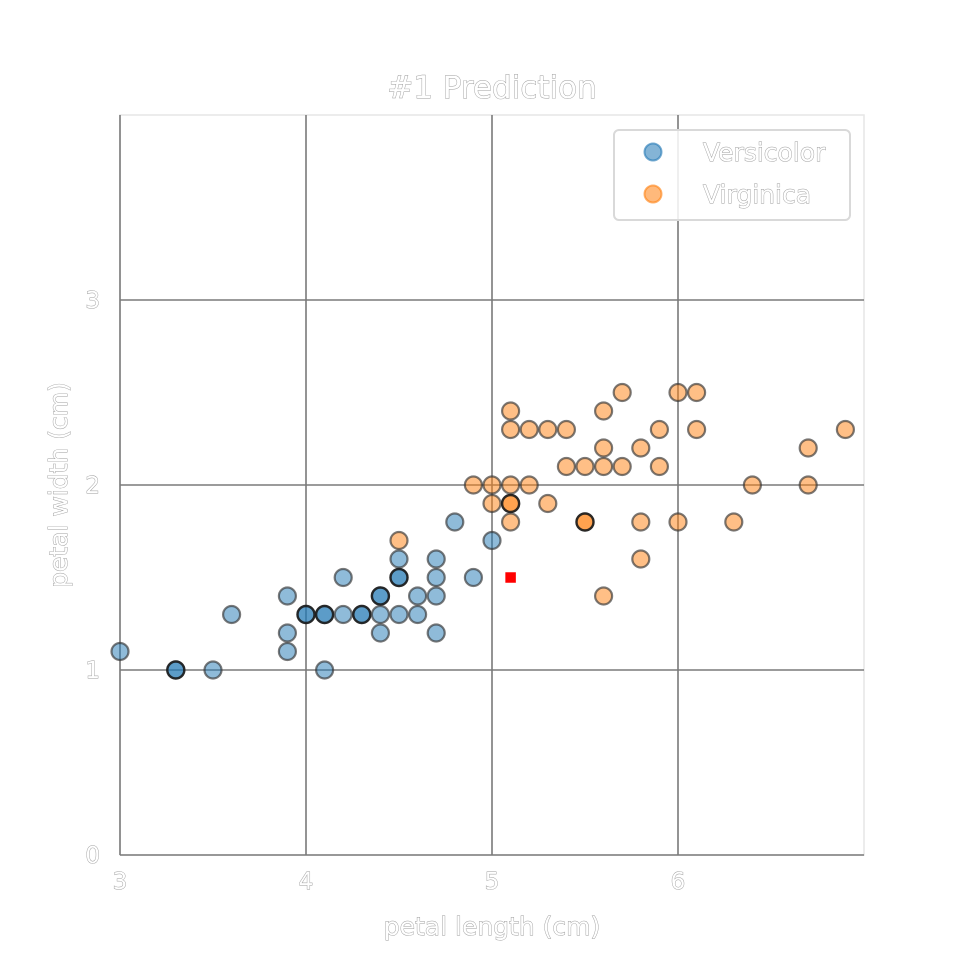 Image resolution: width=960 pixels, height=960 pixels. Describe the element at coordinates (492, 88) in the screenshot. I see `chart-title: #1 Prediction` at that location.